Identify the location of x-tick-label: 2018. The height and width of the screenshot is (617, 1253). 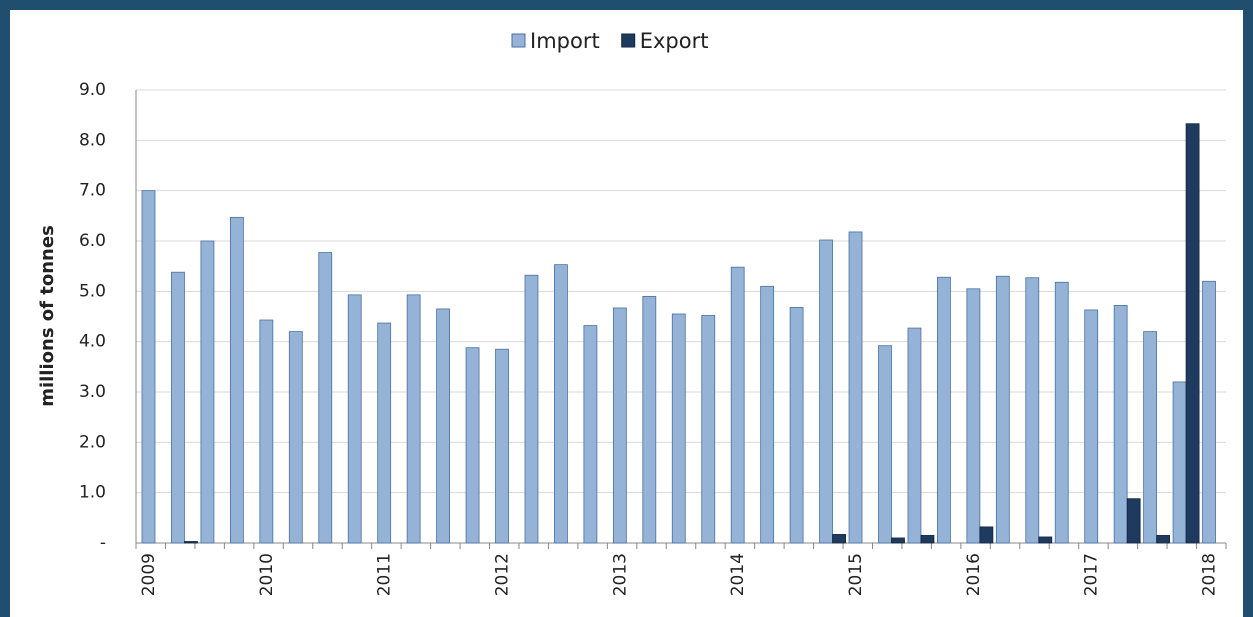
(1210, 574).